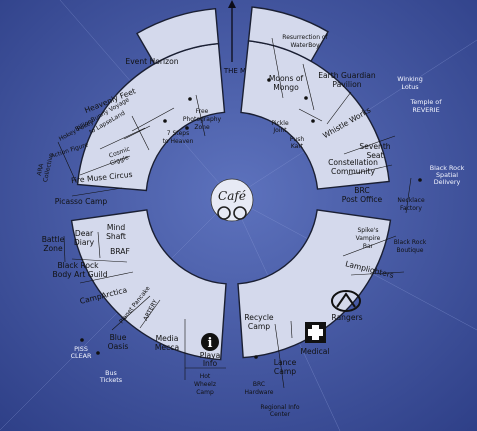 Image resolution: width=477 pixels, height=431 pixels. What do you see at coordinates (368, 238) in the screenshot?
I see `camp-label-spikes-2: Vampire` at bounding box center [368, 238].